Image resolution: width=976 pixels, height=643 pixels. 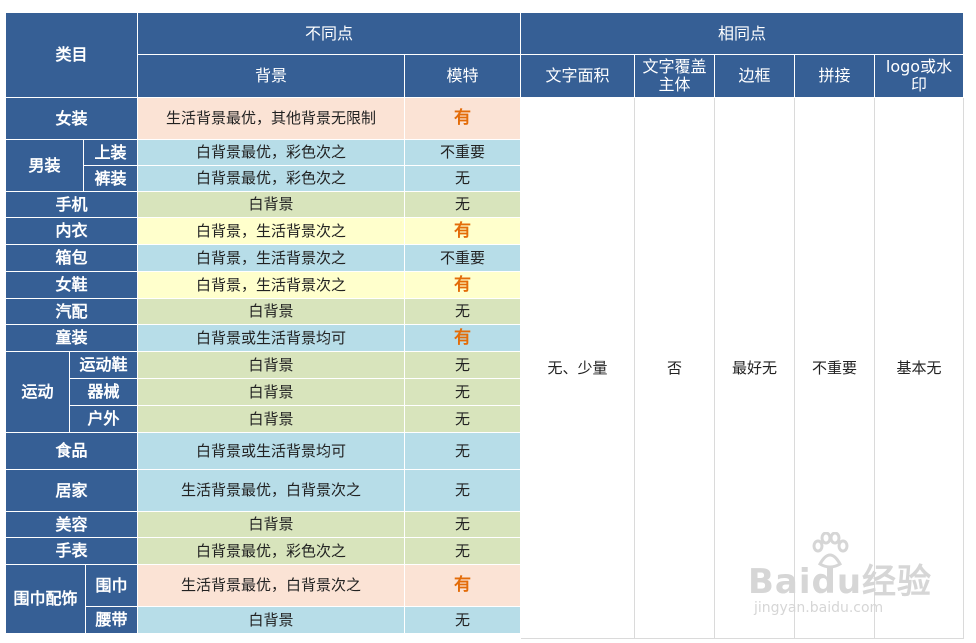 I want to click on header-splice: 拼接, so click(x=835, y=76).